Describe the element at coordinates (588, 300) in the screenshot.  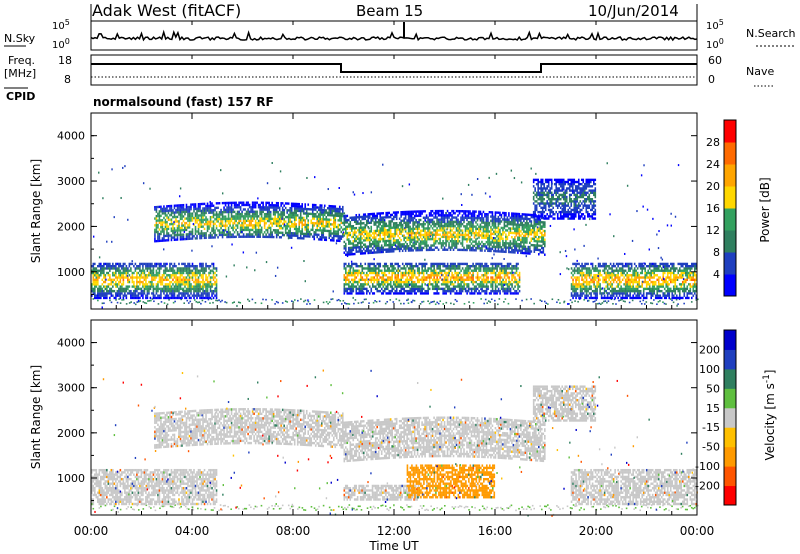
I see `scatter-point` at that location.